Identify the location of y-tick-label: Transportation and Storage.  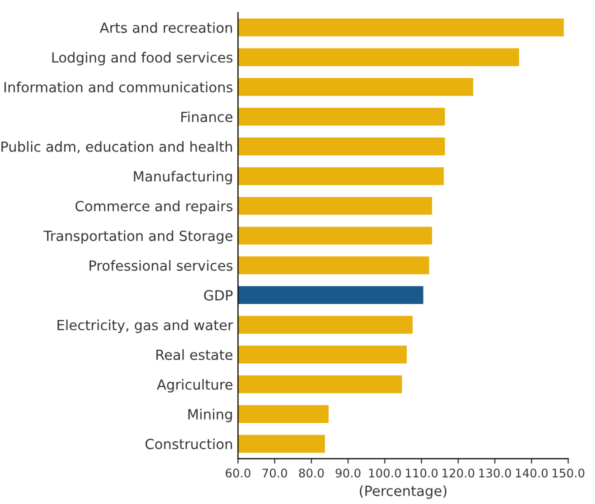
(138, 237).